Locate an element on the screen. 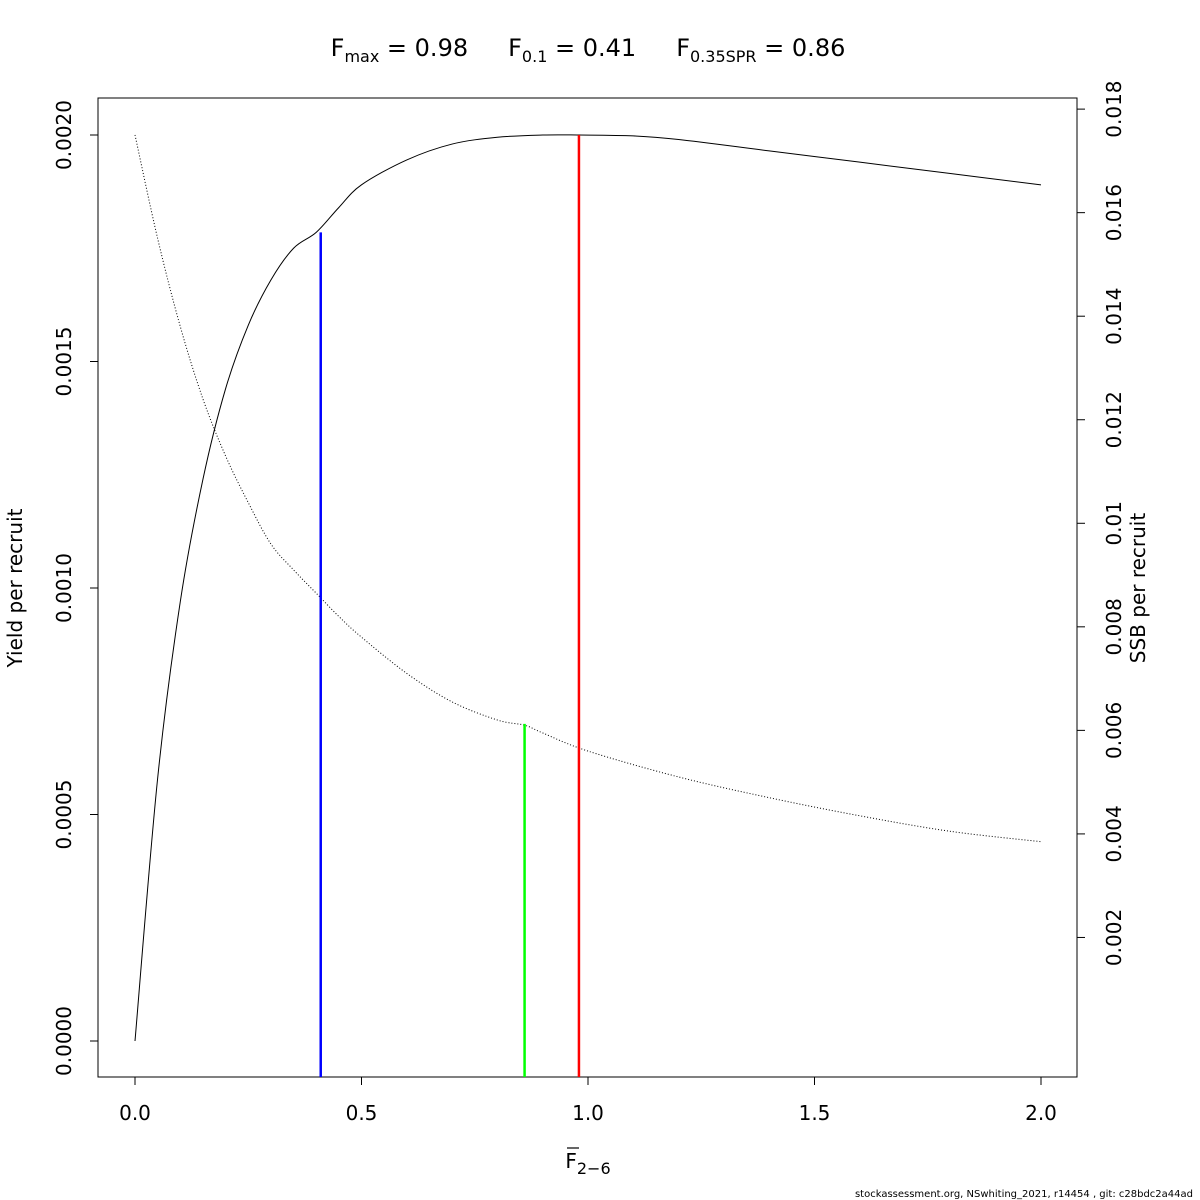 This screenshot has height=1200, width=1200. x-axis: 0.0 0.5 1.0 1.5 2.0 is located at coordinates (588, 1101).